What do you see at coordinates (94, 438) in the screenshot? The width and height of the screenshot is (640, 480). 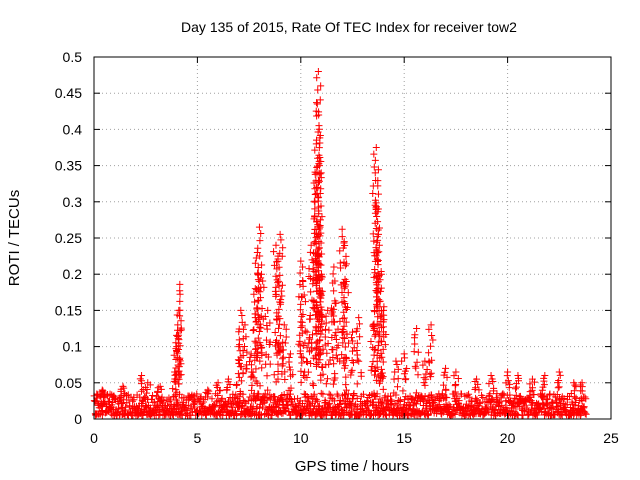 I see `x-tick-label: 0` at bounding box center [94, 438].